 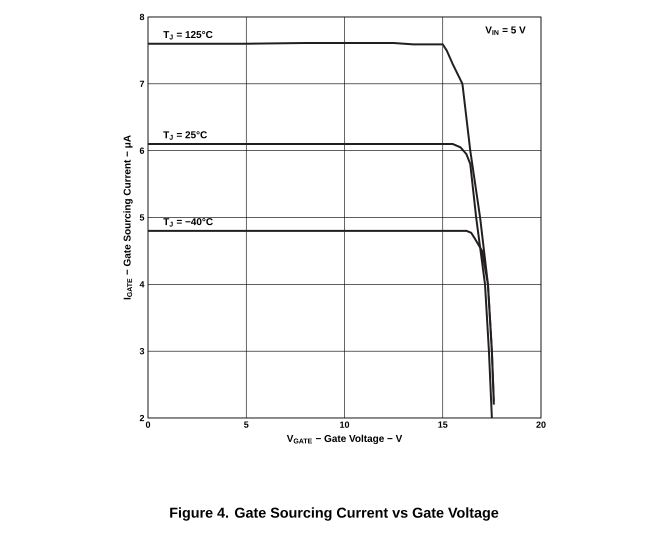 What do you see at coordinates (128, 217) in the screenshot?
I see `y-axis-title: I$_{GATE}$ − Gate Sourcing Current − μA` at bounding box center [128, 217].